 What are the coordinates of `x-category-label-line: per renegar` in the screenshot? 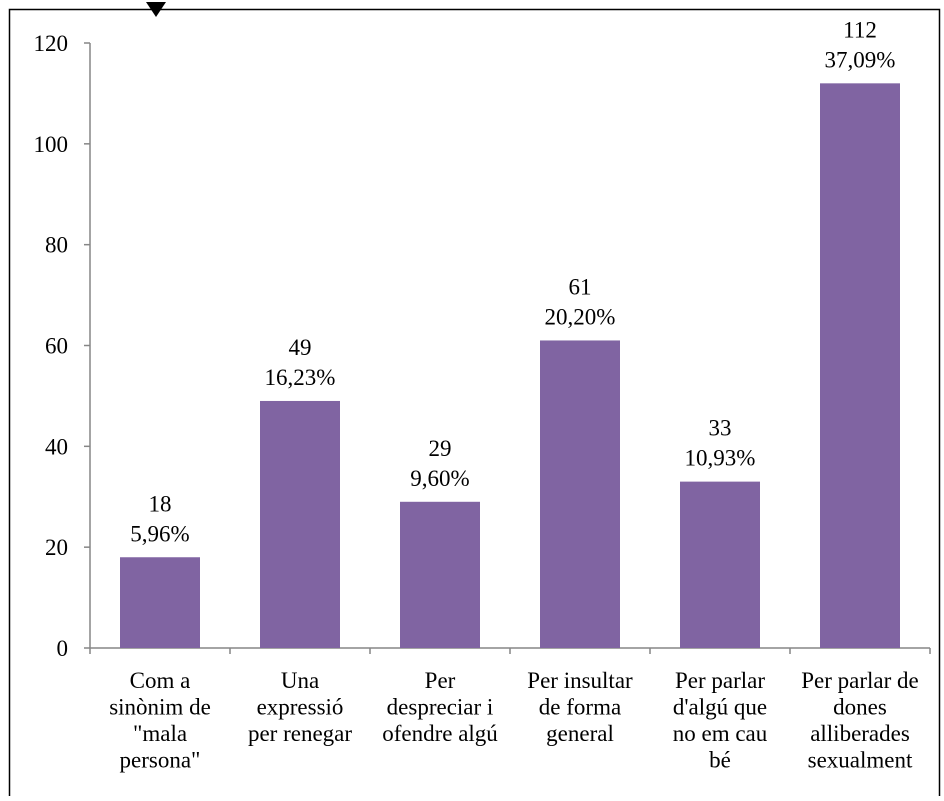 It's located at (300, 733).